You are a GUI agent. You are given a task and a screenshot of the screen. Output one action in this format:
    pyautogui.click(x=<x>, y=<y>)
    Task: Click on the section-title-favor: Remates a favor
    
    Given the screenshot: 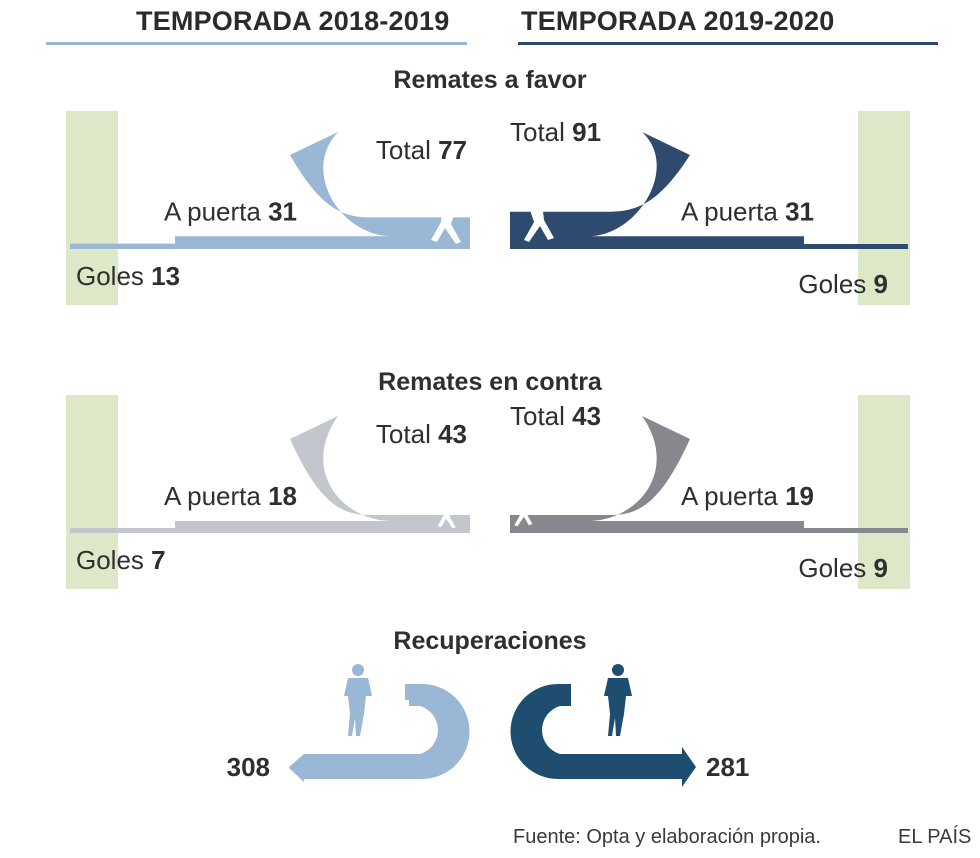 What is the action you would take?
    pyautogui.click(x=490, y=80)
    